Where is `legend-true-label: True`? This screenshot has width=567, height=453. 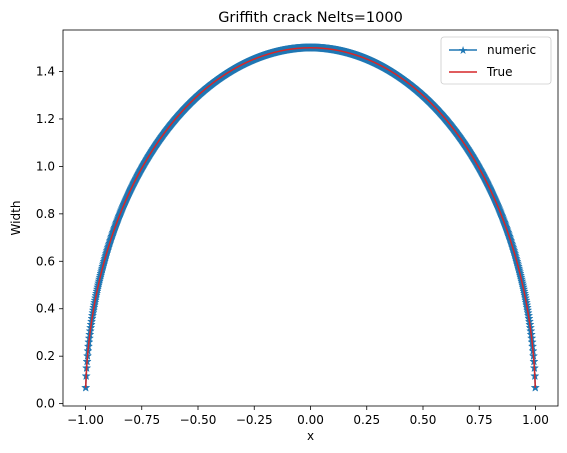
legend-true-label: True is located at coordinates (499, 72).